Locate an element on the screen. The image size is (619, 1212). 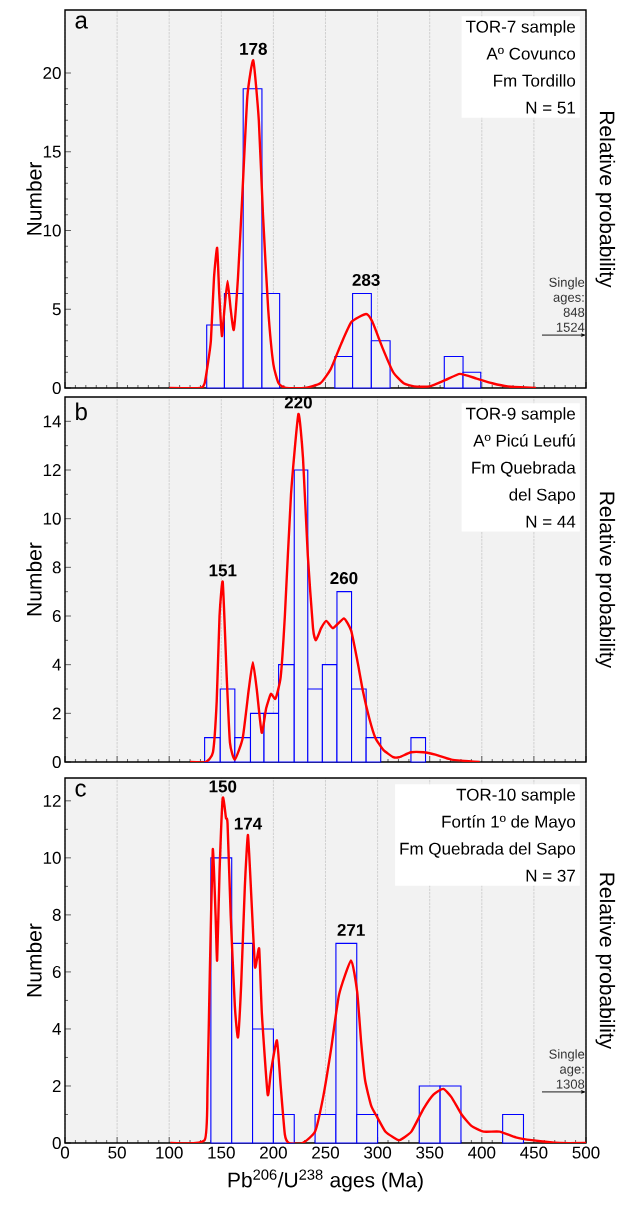
annotation: Fm Tordillo is located at coordinates (535, 80).